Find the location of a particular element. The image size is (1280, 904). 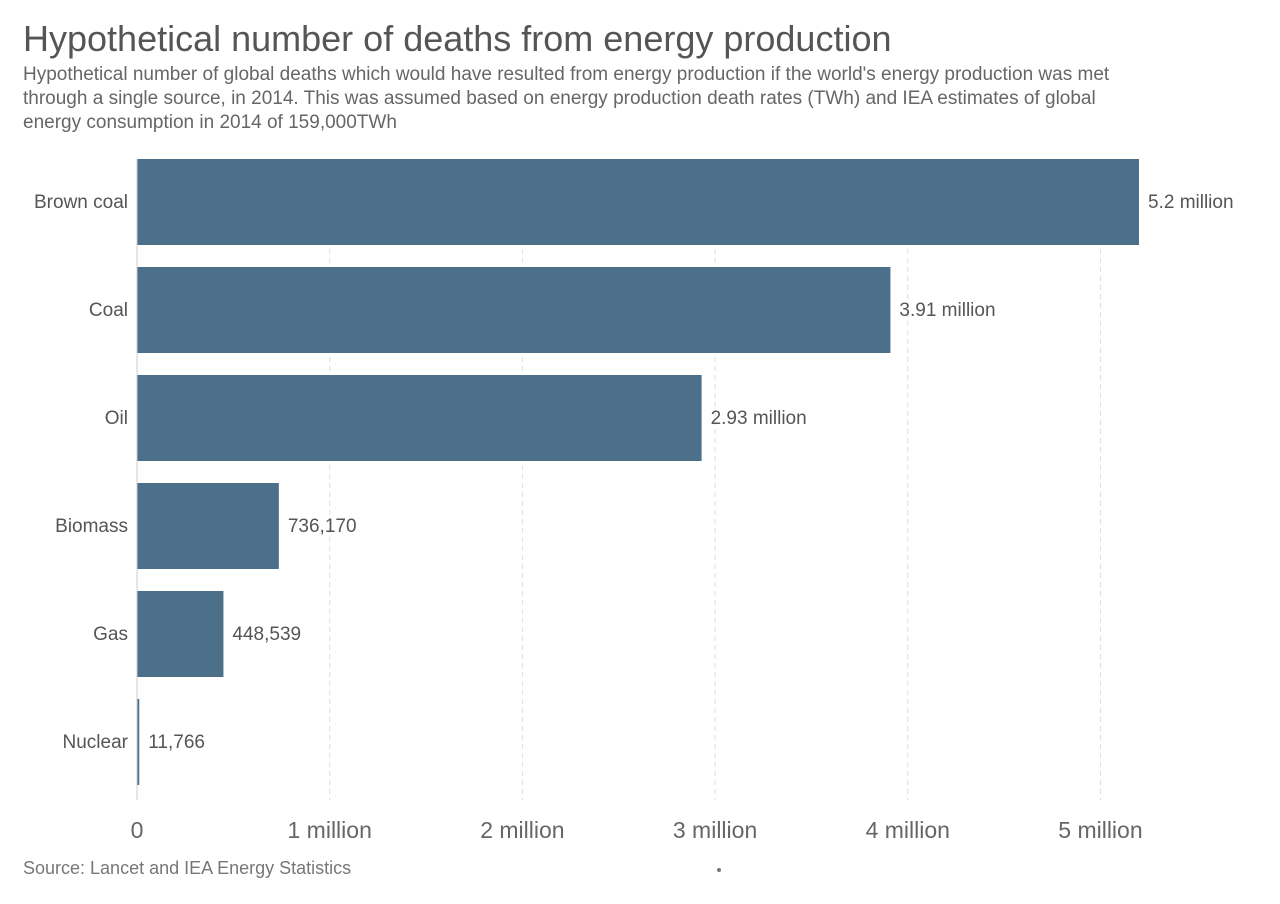

category-label: Oil is located at coordinates (116, 418).